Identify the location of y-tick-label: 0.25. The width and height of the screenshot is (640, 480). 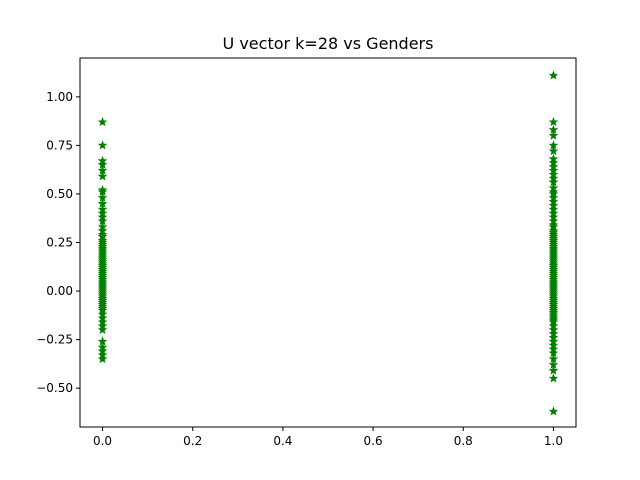
(59, 243).